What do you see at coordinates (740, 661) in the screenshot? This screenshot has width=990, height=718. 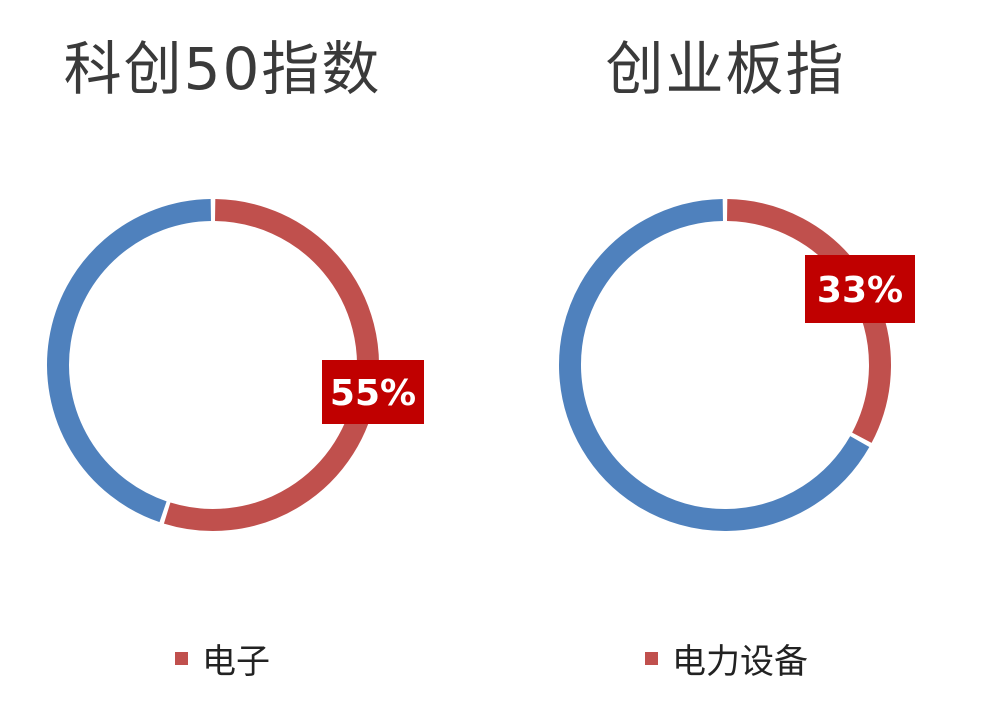 I see `legend-label: 电力设备` at bounding box center [740, 661].